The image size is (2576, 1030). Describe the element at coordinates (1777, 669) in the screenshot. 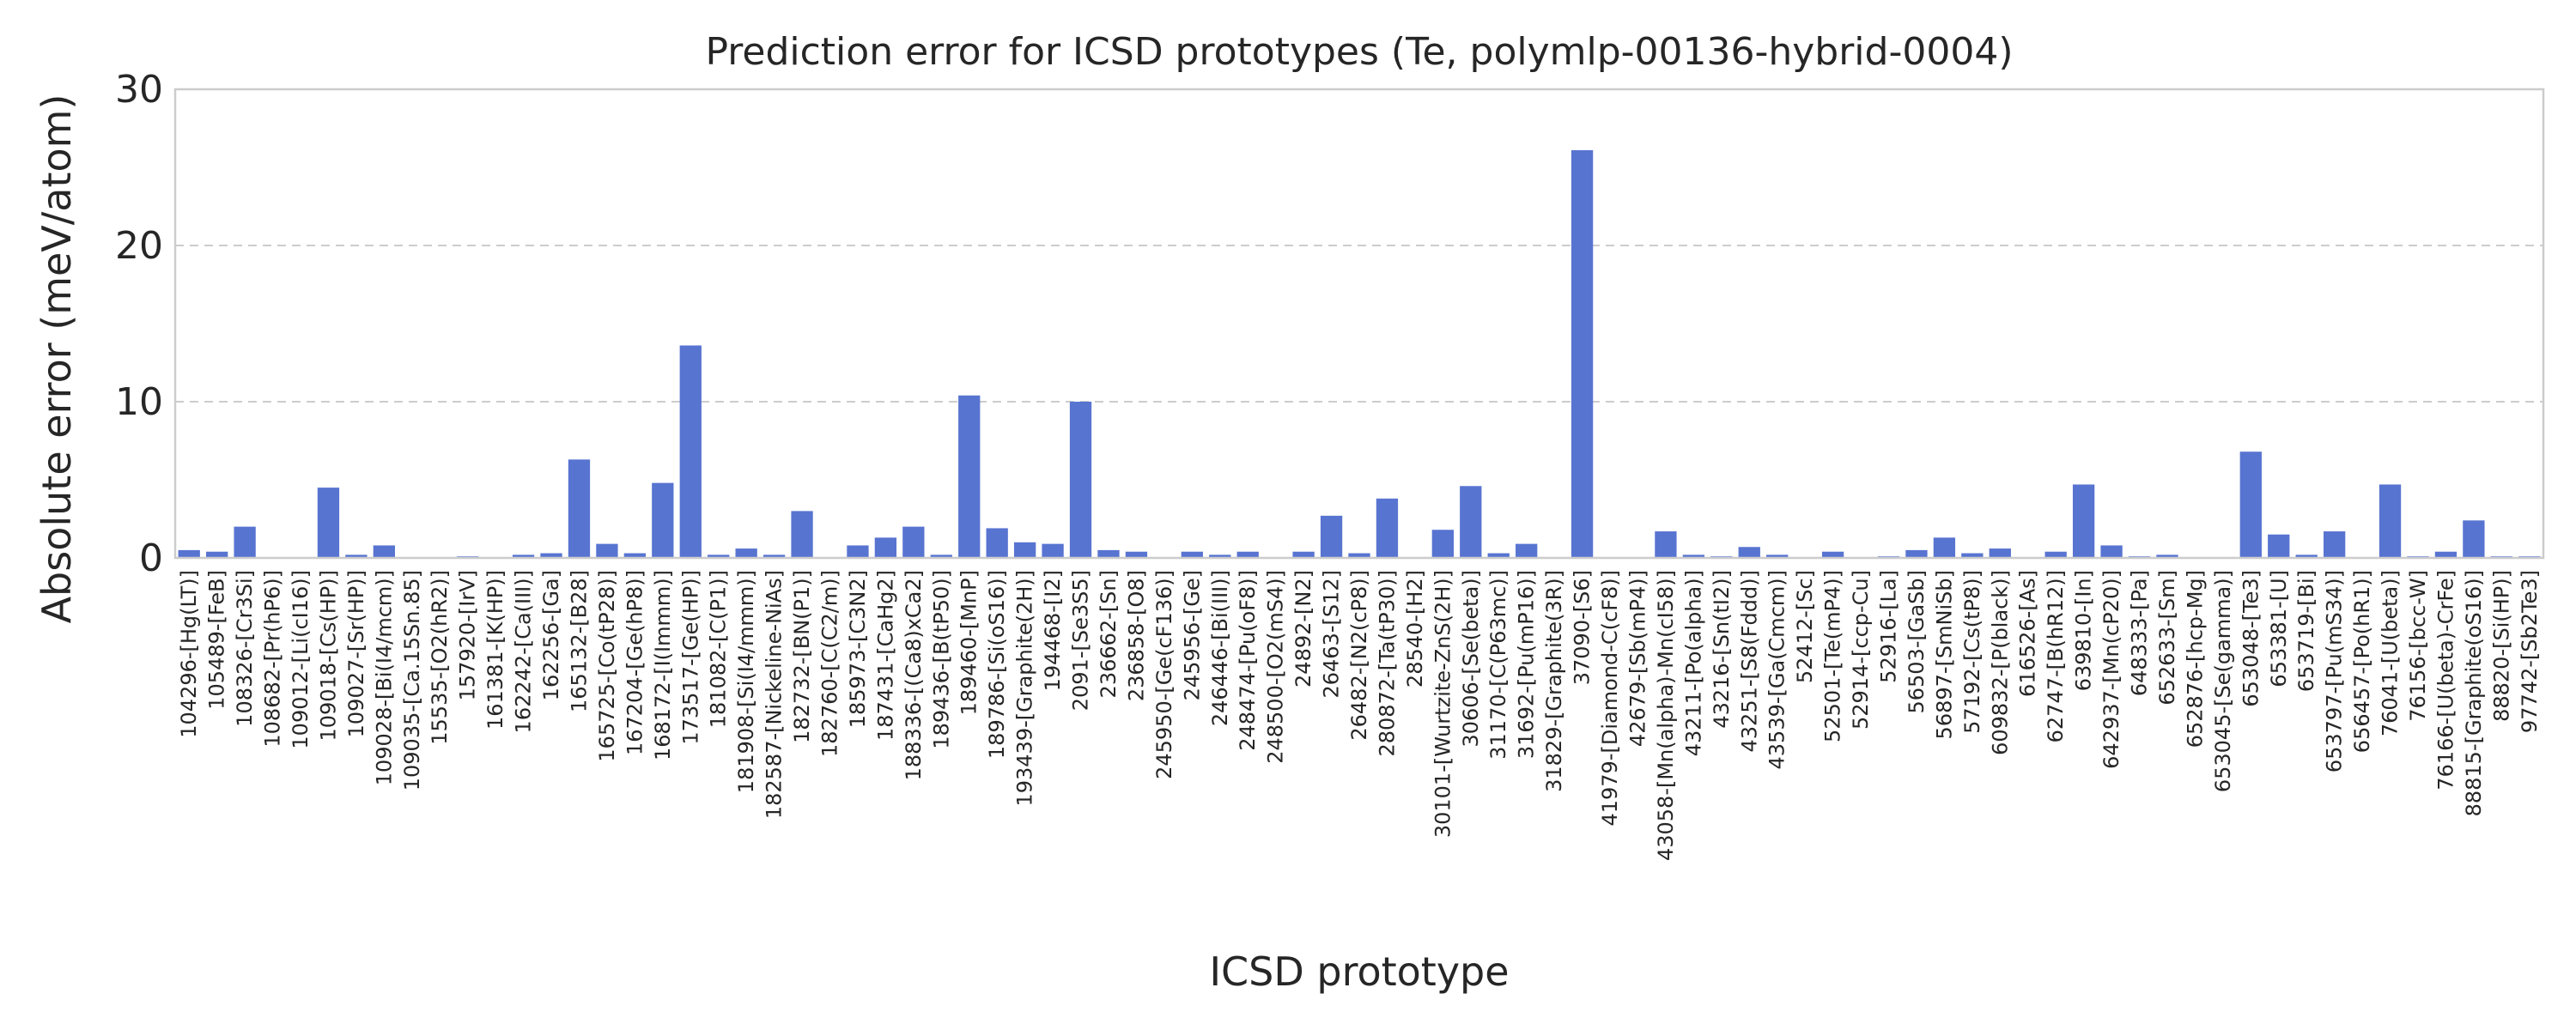

I see `x-tick-label: 43539-[Ga(Cmcm)]` at that location.